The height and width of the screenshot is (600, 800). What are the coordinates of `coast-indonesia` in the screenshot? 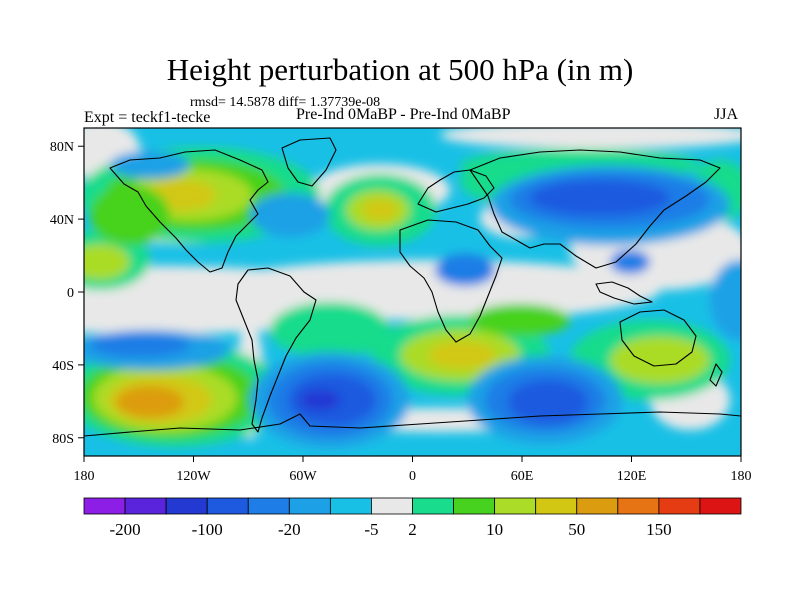 It's located at (624, 293).